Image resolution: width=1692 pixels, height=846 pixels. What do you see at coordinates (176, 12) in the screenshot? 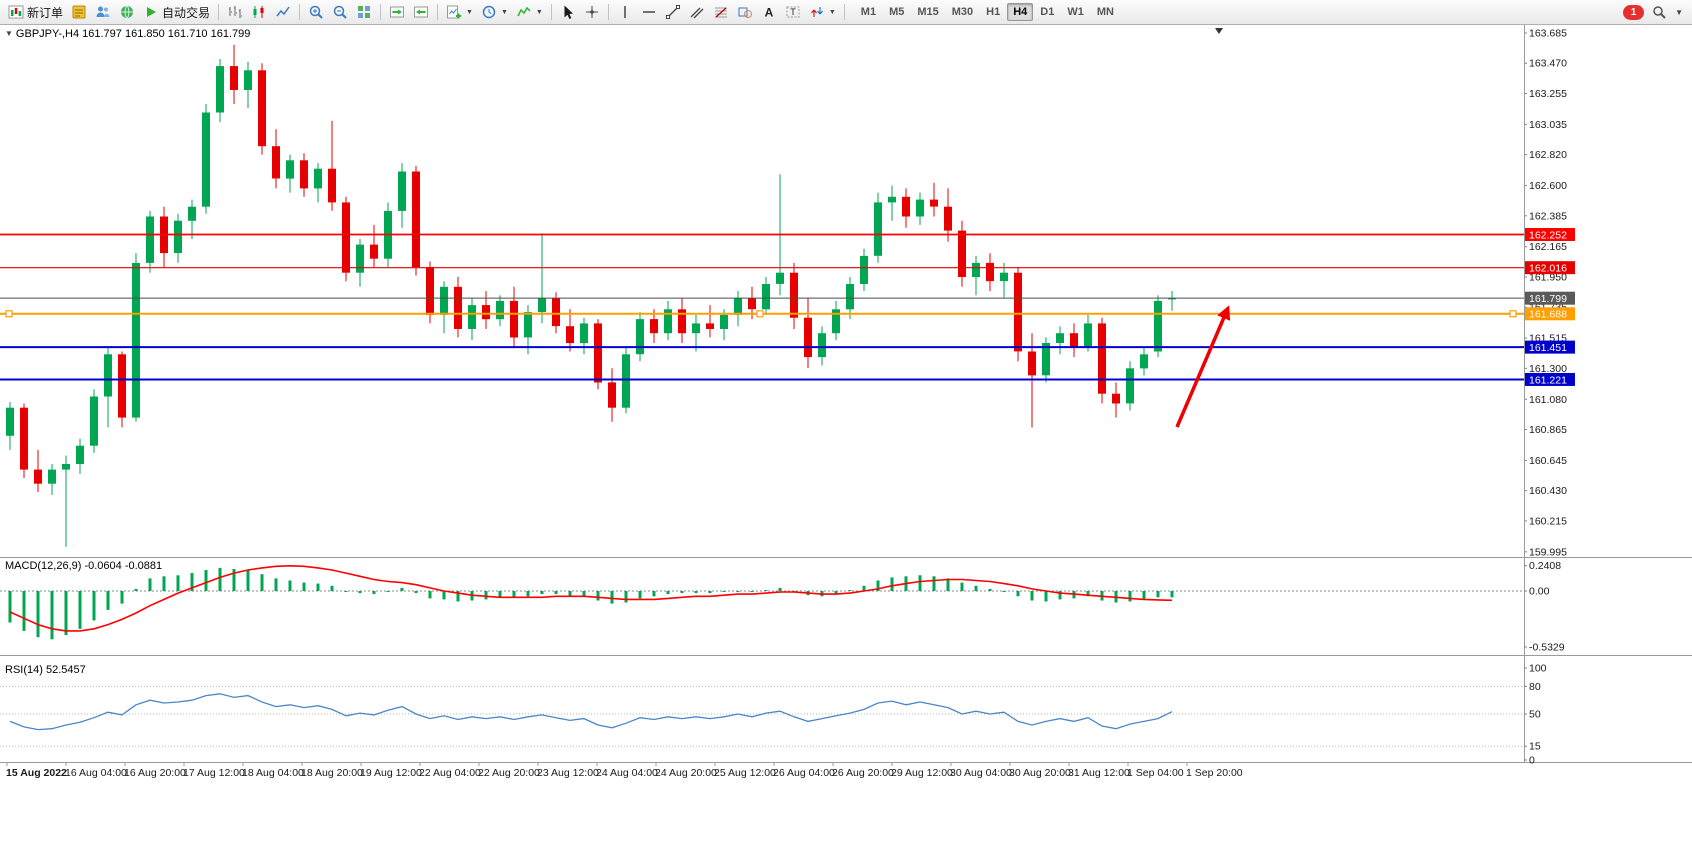
I see `autotrading-button: 自动交易` at bounding box center [176, 12].